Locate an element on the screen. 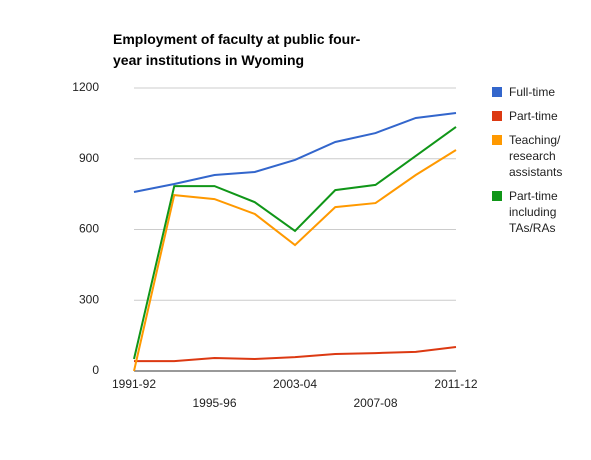 The height and width of the screenshot is (460, 591). x-tick-label: 2007-08 is located at coordinates (375, 403).